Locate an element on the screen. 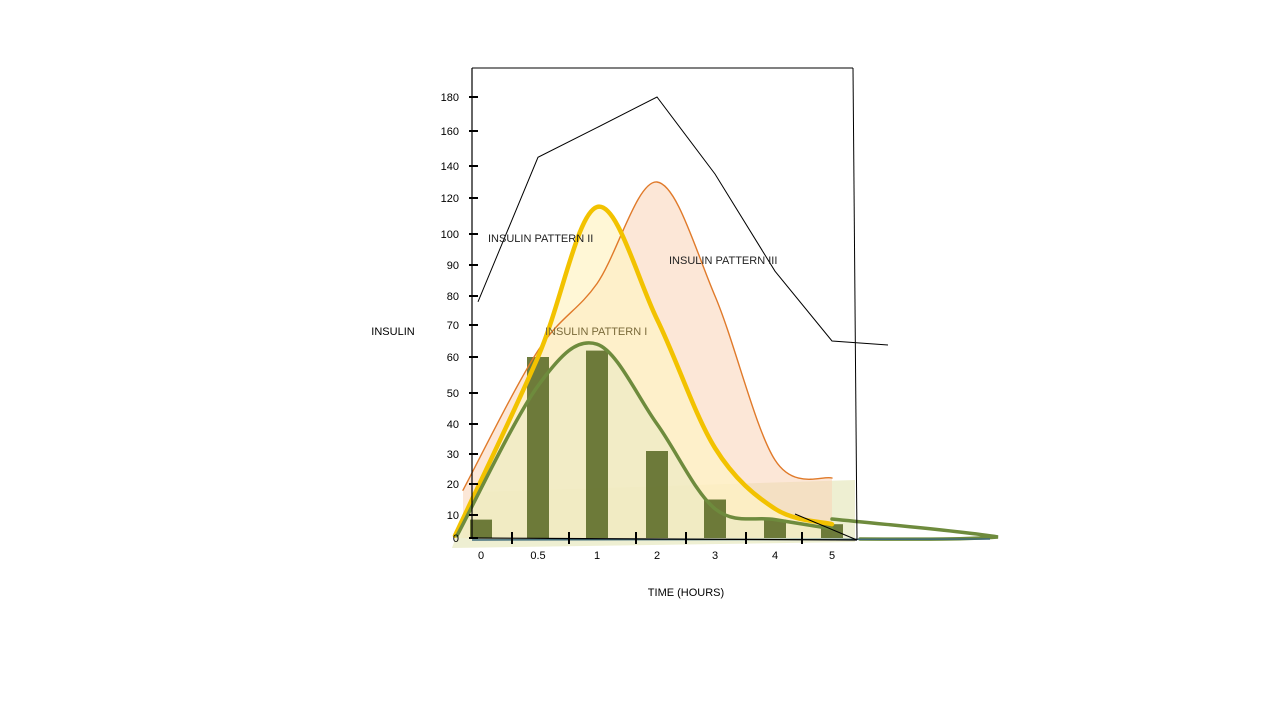 This screenshot has width=1280, height=720. pattern-i-area is located at coordinates (644, 440).